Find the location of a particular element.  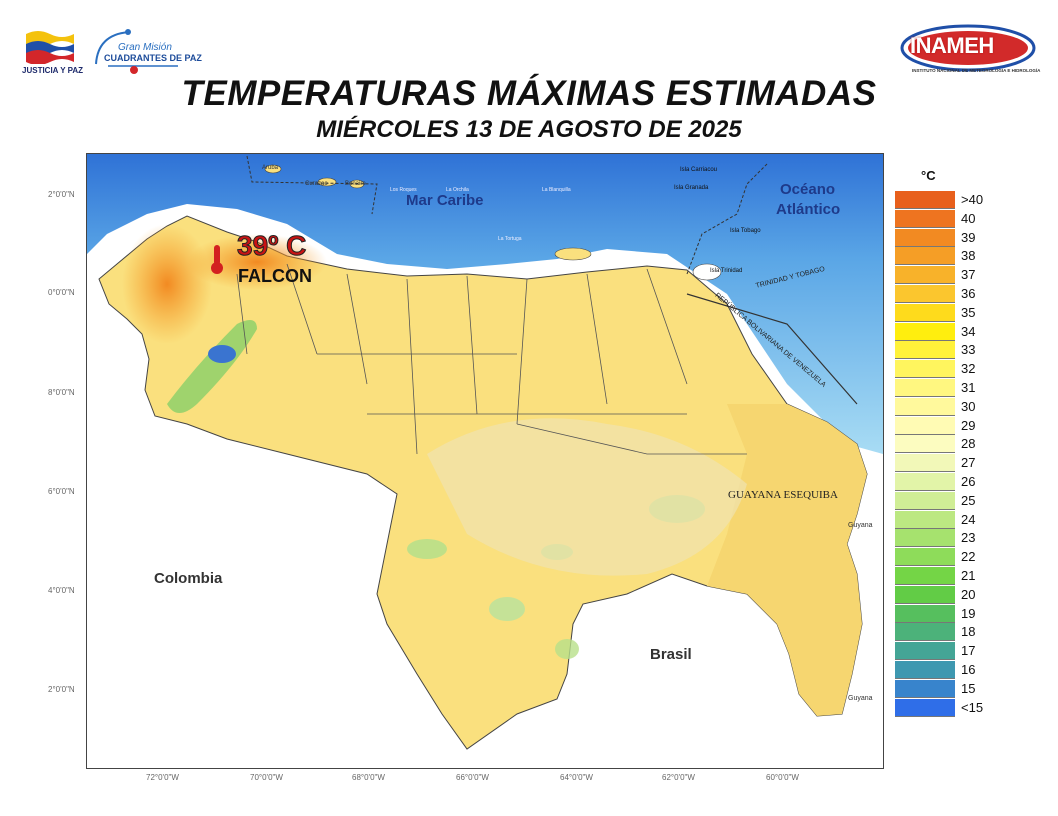

lon-tick: 62°0'0"W is located at coordinates (678, 777).